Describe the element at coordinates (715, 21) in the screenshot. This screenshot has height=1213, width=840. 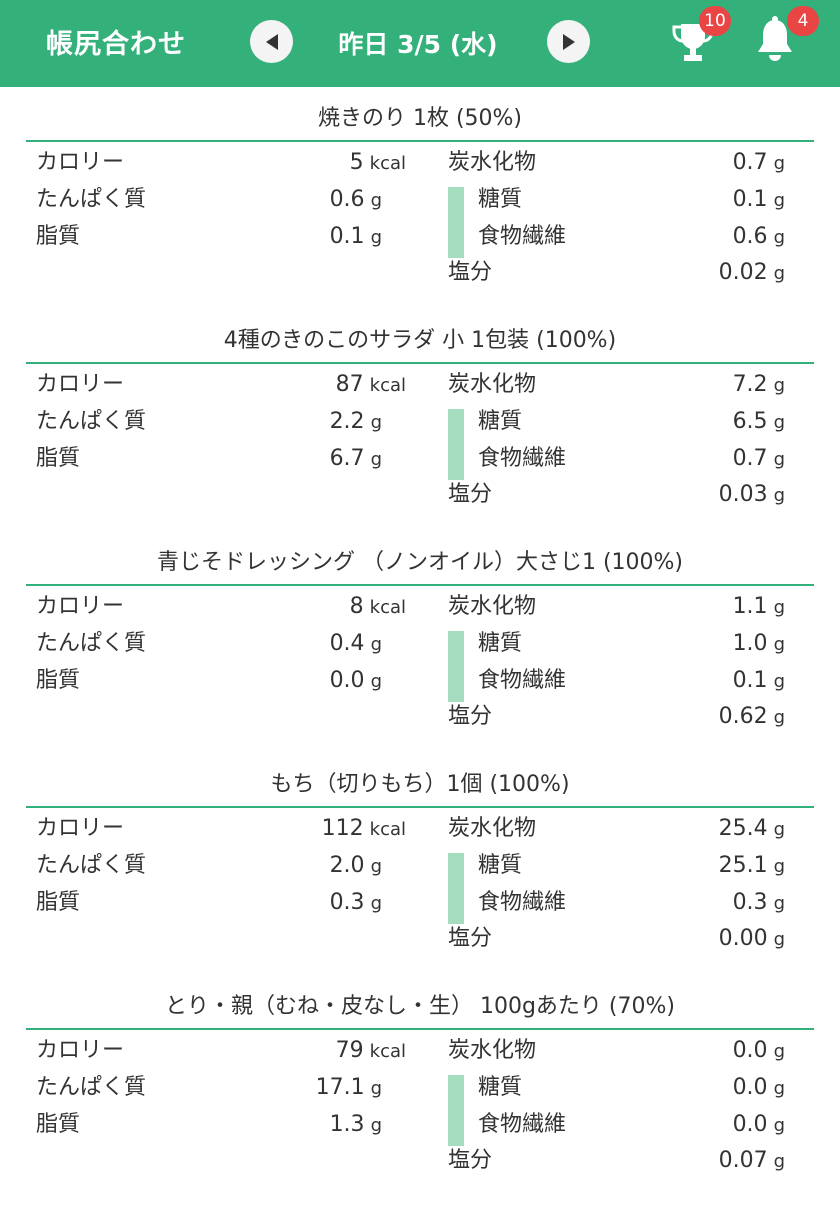
I see `trophy-count-badge: 10` at that location.